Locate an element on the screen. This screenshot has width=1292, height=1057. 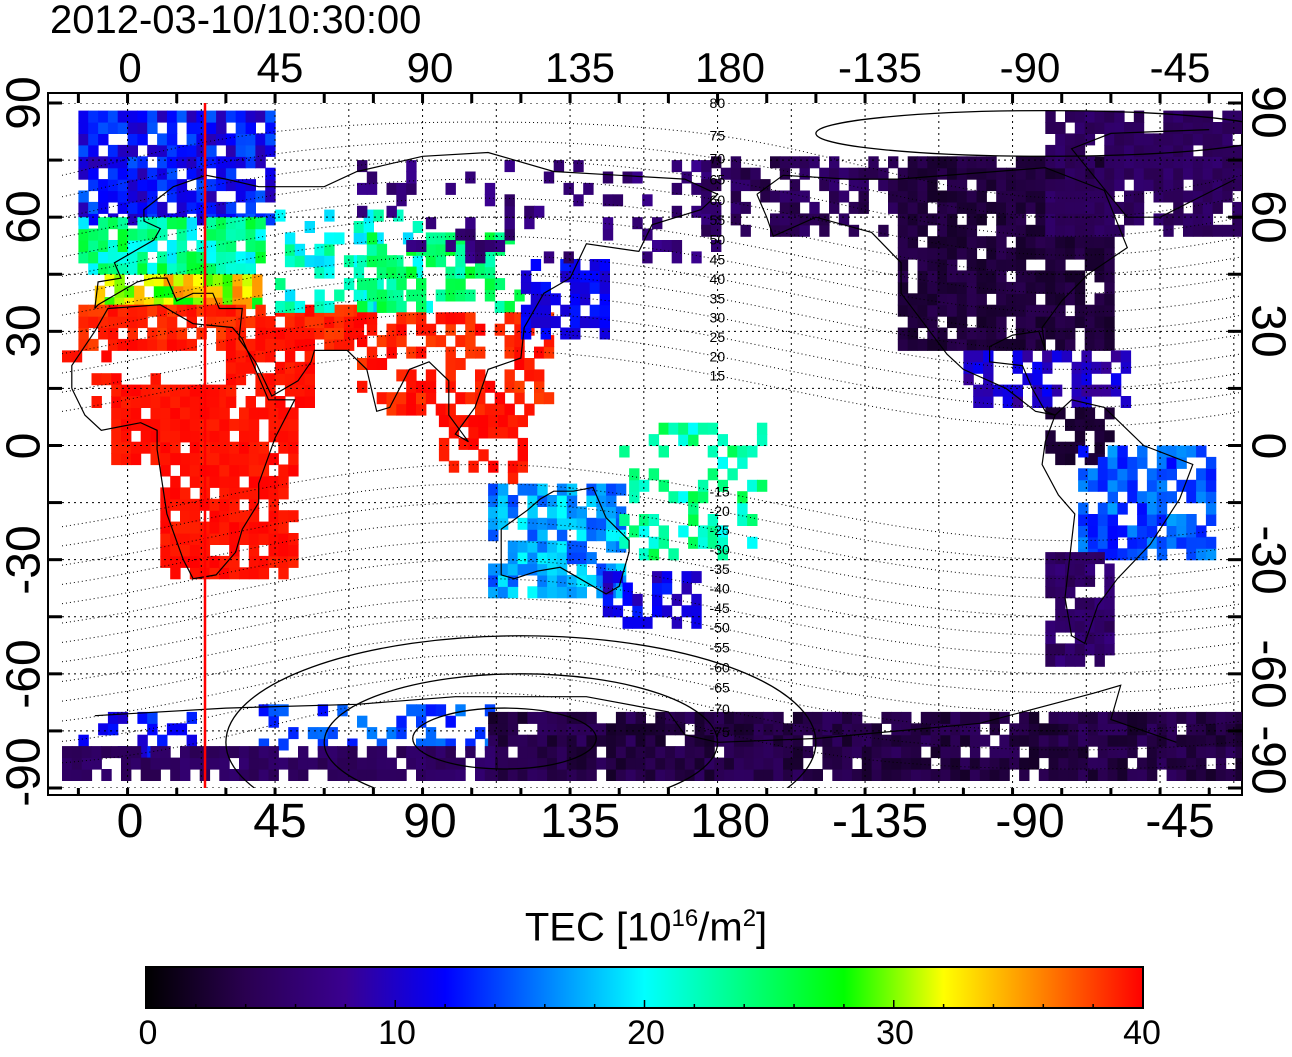
contour-label: -60 is located at coordinates (720, 667).